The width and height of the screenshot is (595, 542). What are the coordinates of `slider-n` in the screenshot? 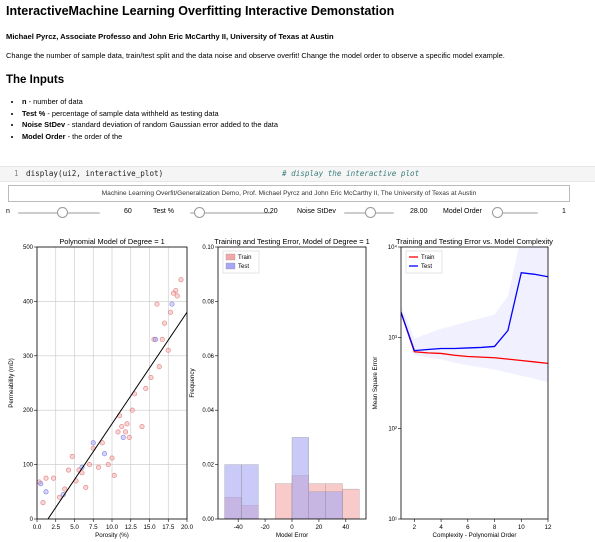 It's located at (59, 212).